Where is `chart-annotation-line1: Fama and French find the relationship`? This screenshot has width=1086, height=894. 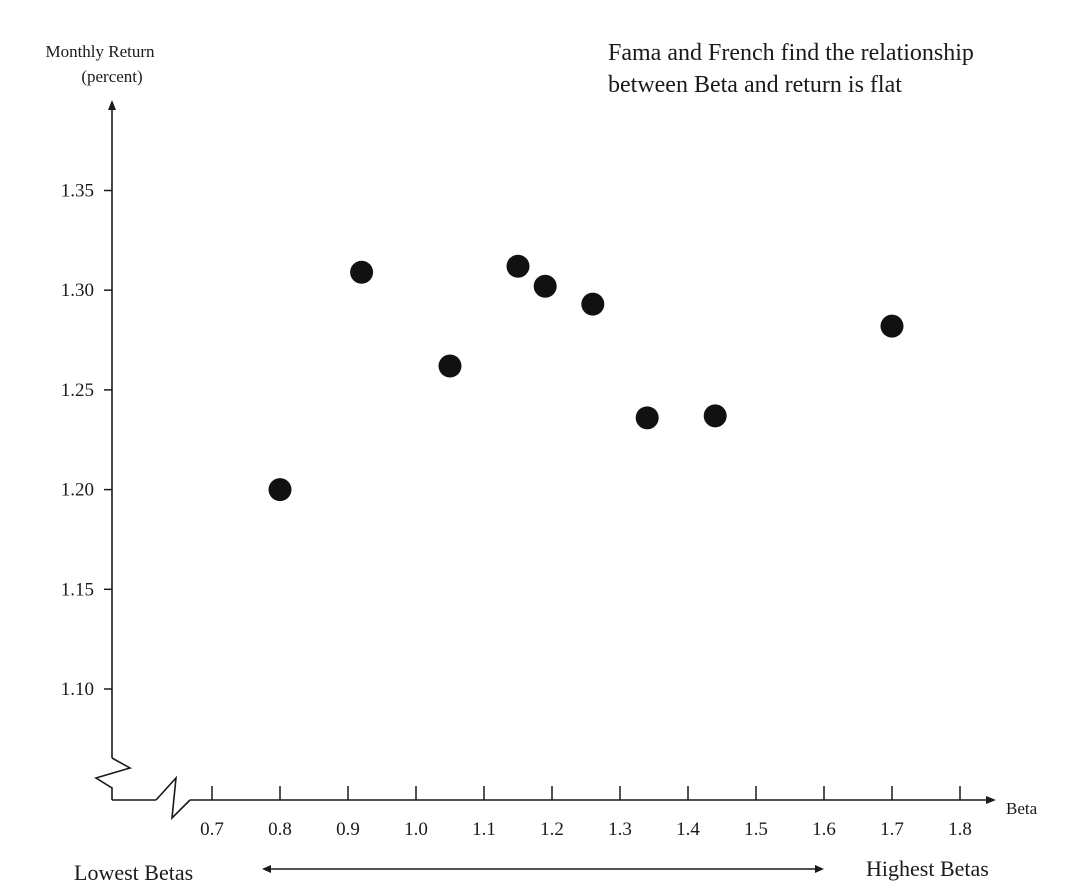
chart-annotation-line1: Fama and French find the relationship is located at coordinates (791, 53).